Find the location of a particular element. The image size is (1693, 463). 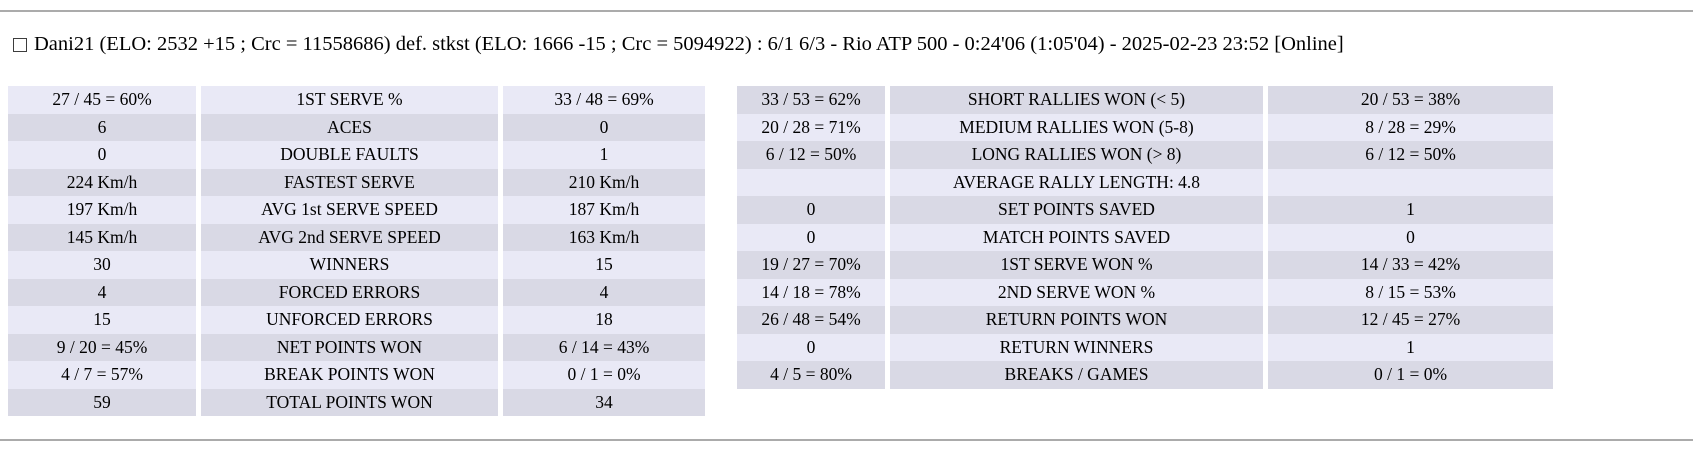

player2-stat-value: 20 / 53 = 38% is located at coordinates (1410, 100).